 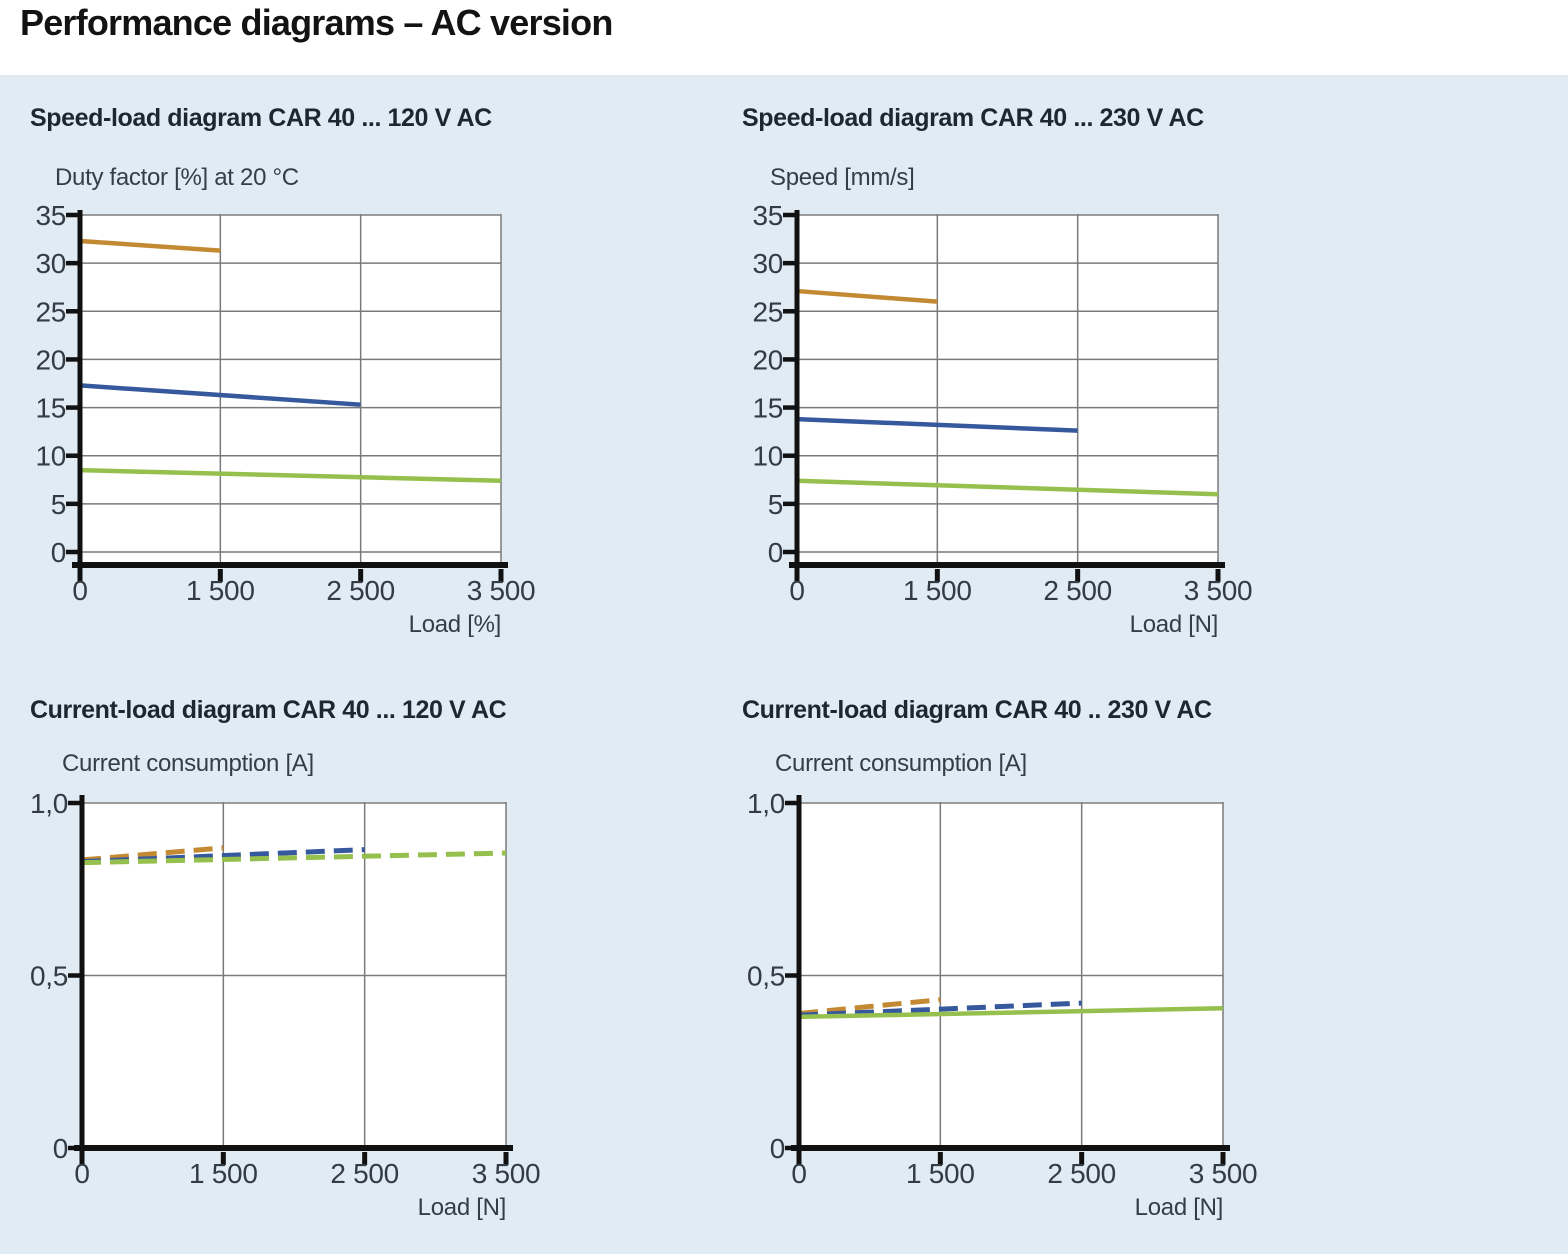 What do you see at coordinates (455, 624) in the screenshot?
I see `x-axis-unit-label: Load [%]` at bounding box center [455, 624].